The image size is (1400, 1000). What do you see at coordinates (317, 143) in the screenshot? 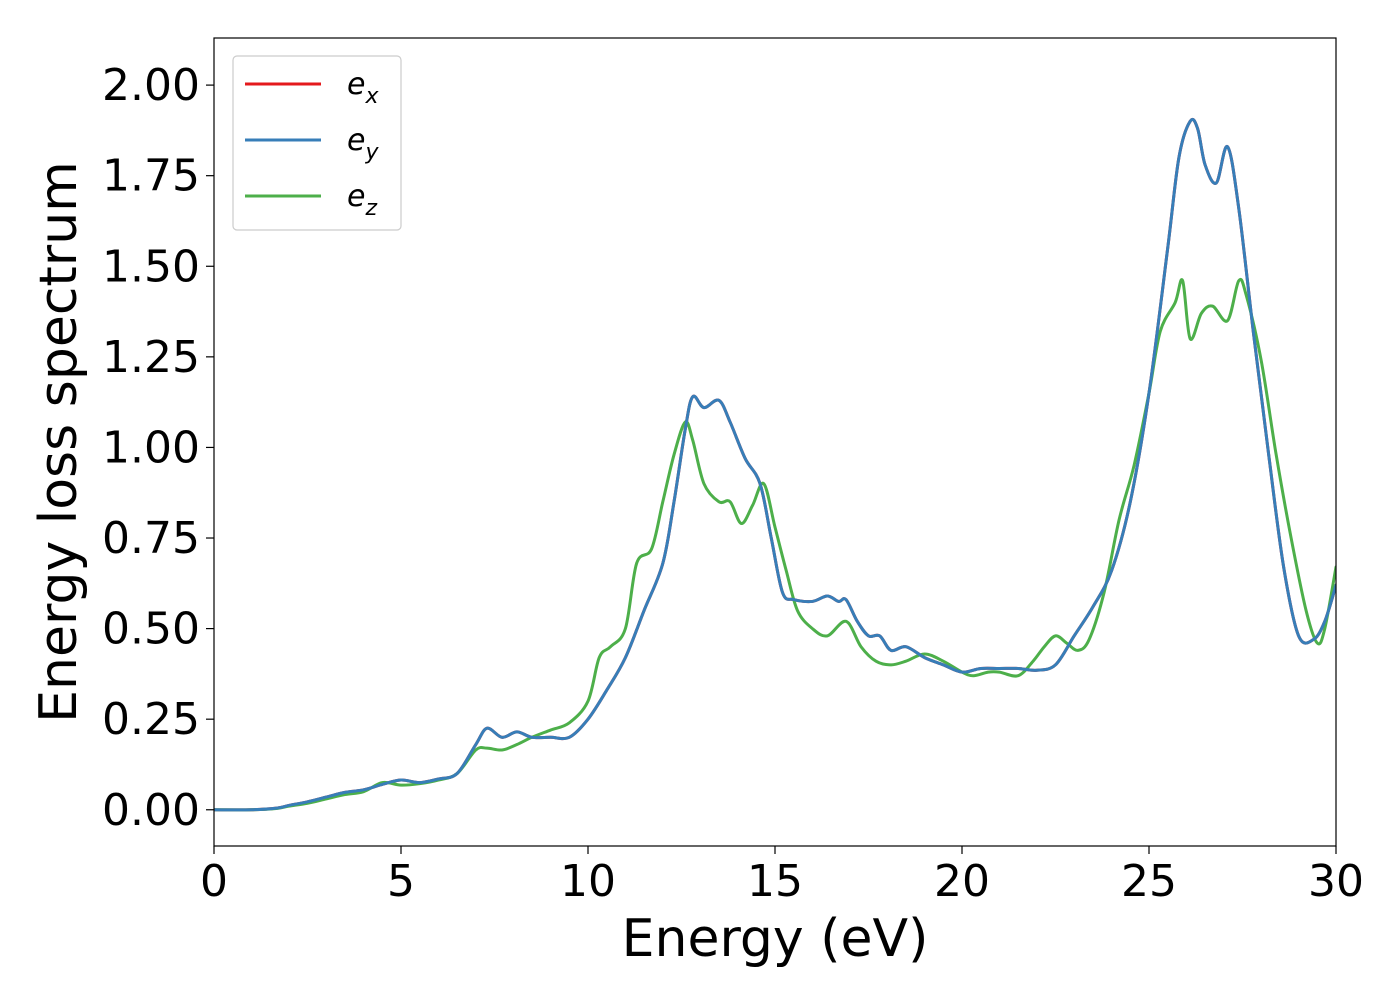
I see `legend-frame` at bounding box center [317, 143].